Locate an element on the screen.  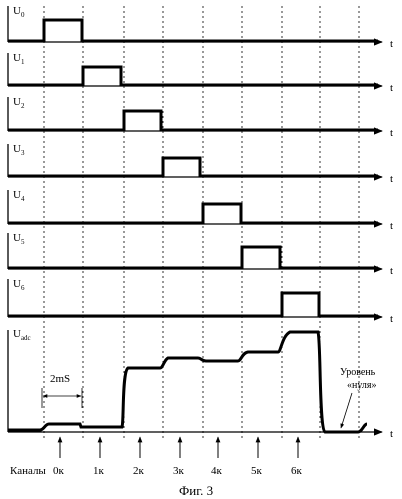
channel-panel-3: U3 t is located at coordinates (200, 164).